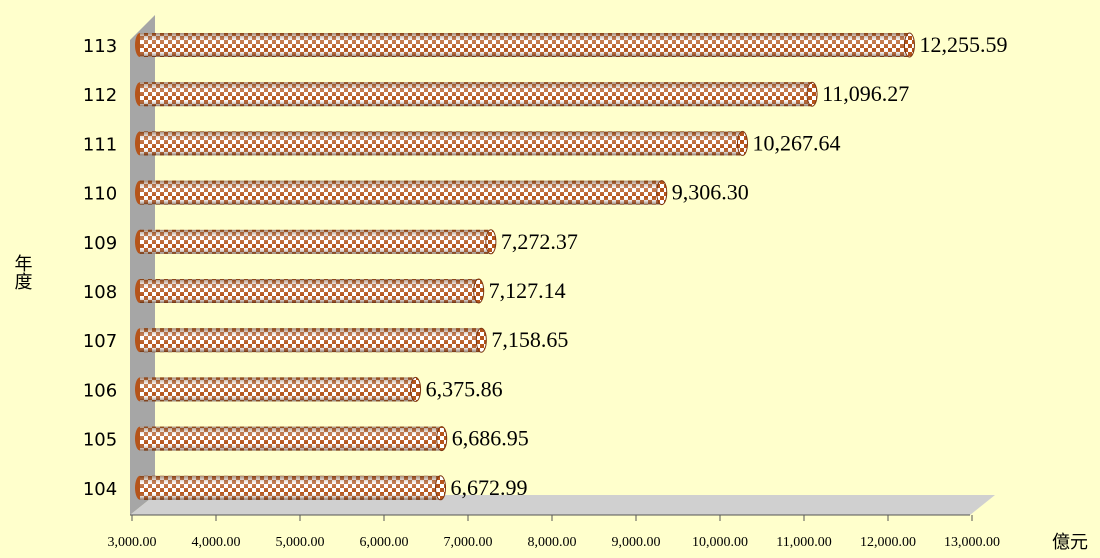  I want to click on x-tick-label: 10,000.00, so click(720, 542).